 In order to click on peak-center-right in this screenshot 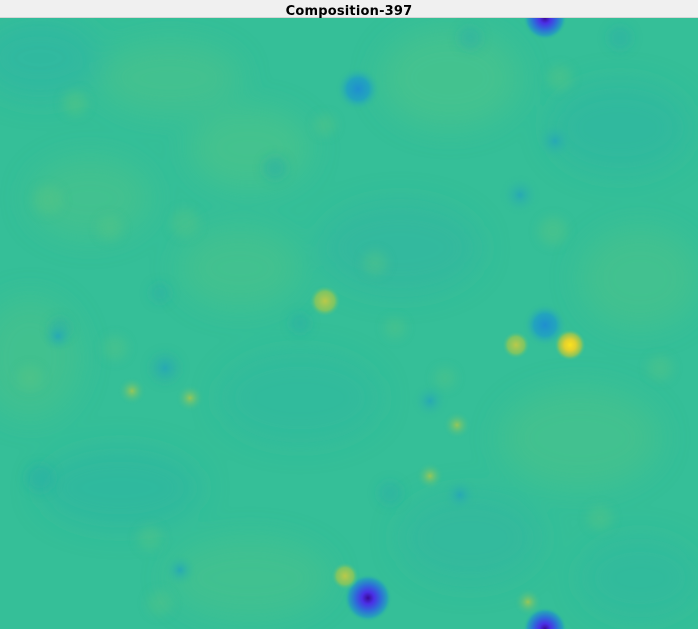, I will do `click(457, 425)`.